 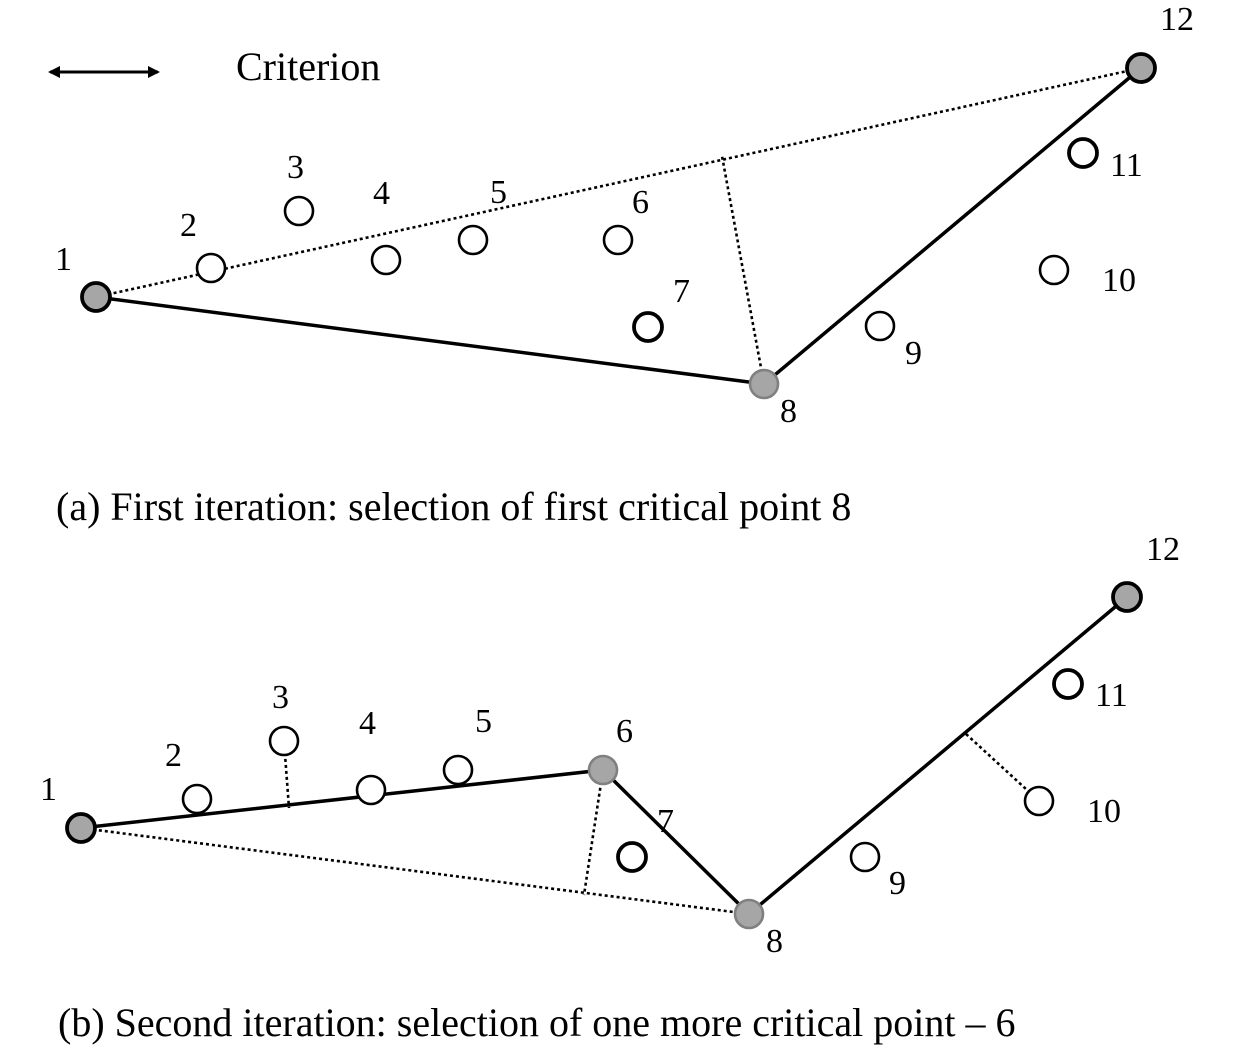 What do you see at coordinates (214, 66) in the screenshot?
I see `legend: Criterion` at bounding box center [214, 66].